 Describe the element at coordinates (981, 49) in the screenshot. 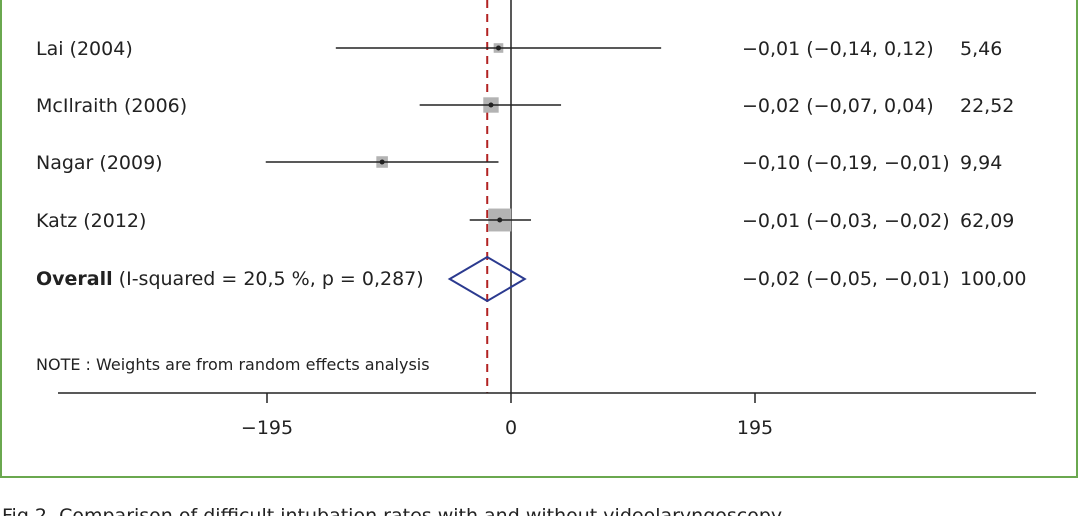

I see `weight-text: 5,46` at that location.